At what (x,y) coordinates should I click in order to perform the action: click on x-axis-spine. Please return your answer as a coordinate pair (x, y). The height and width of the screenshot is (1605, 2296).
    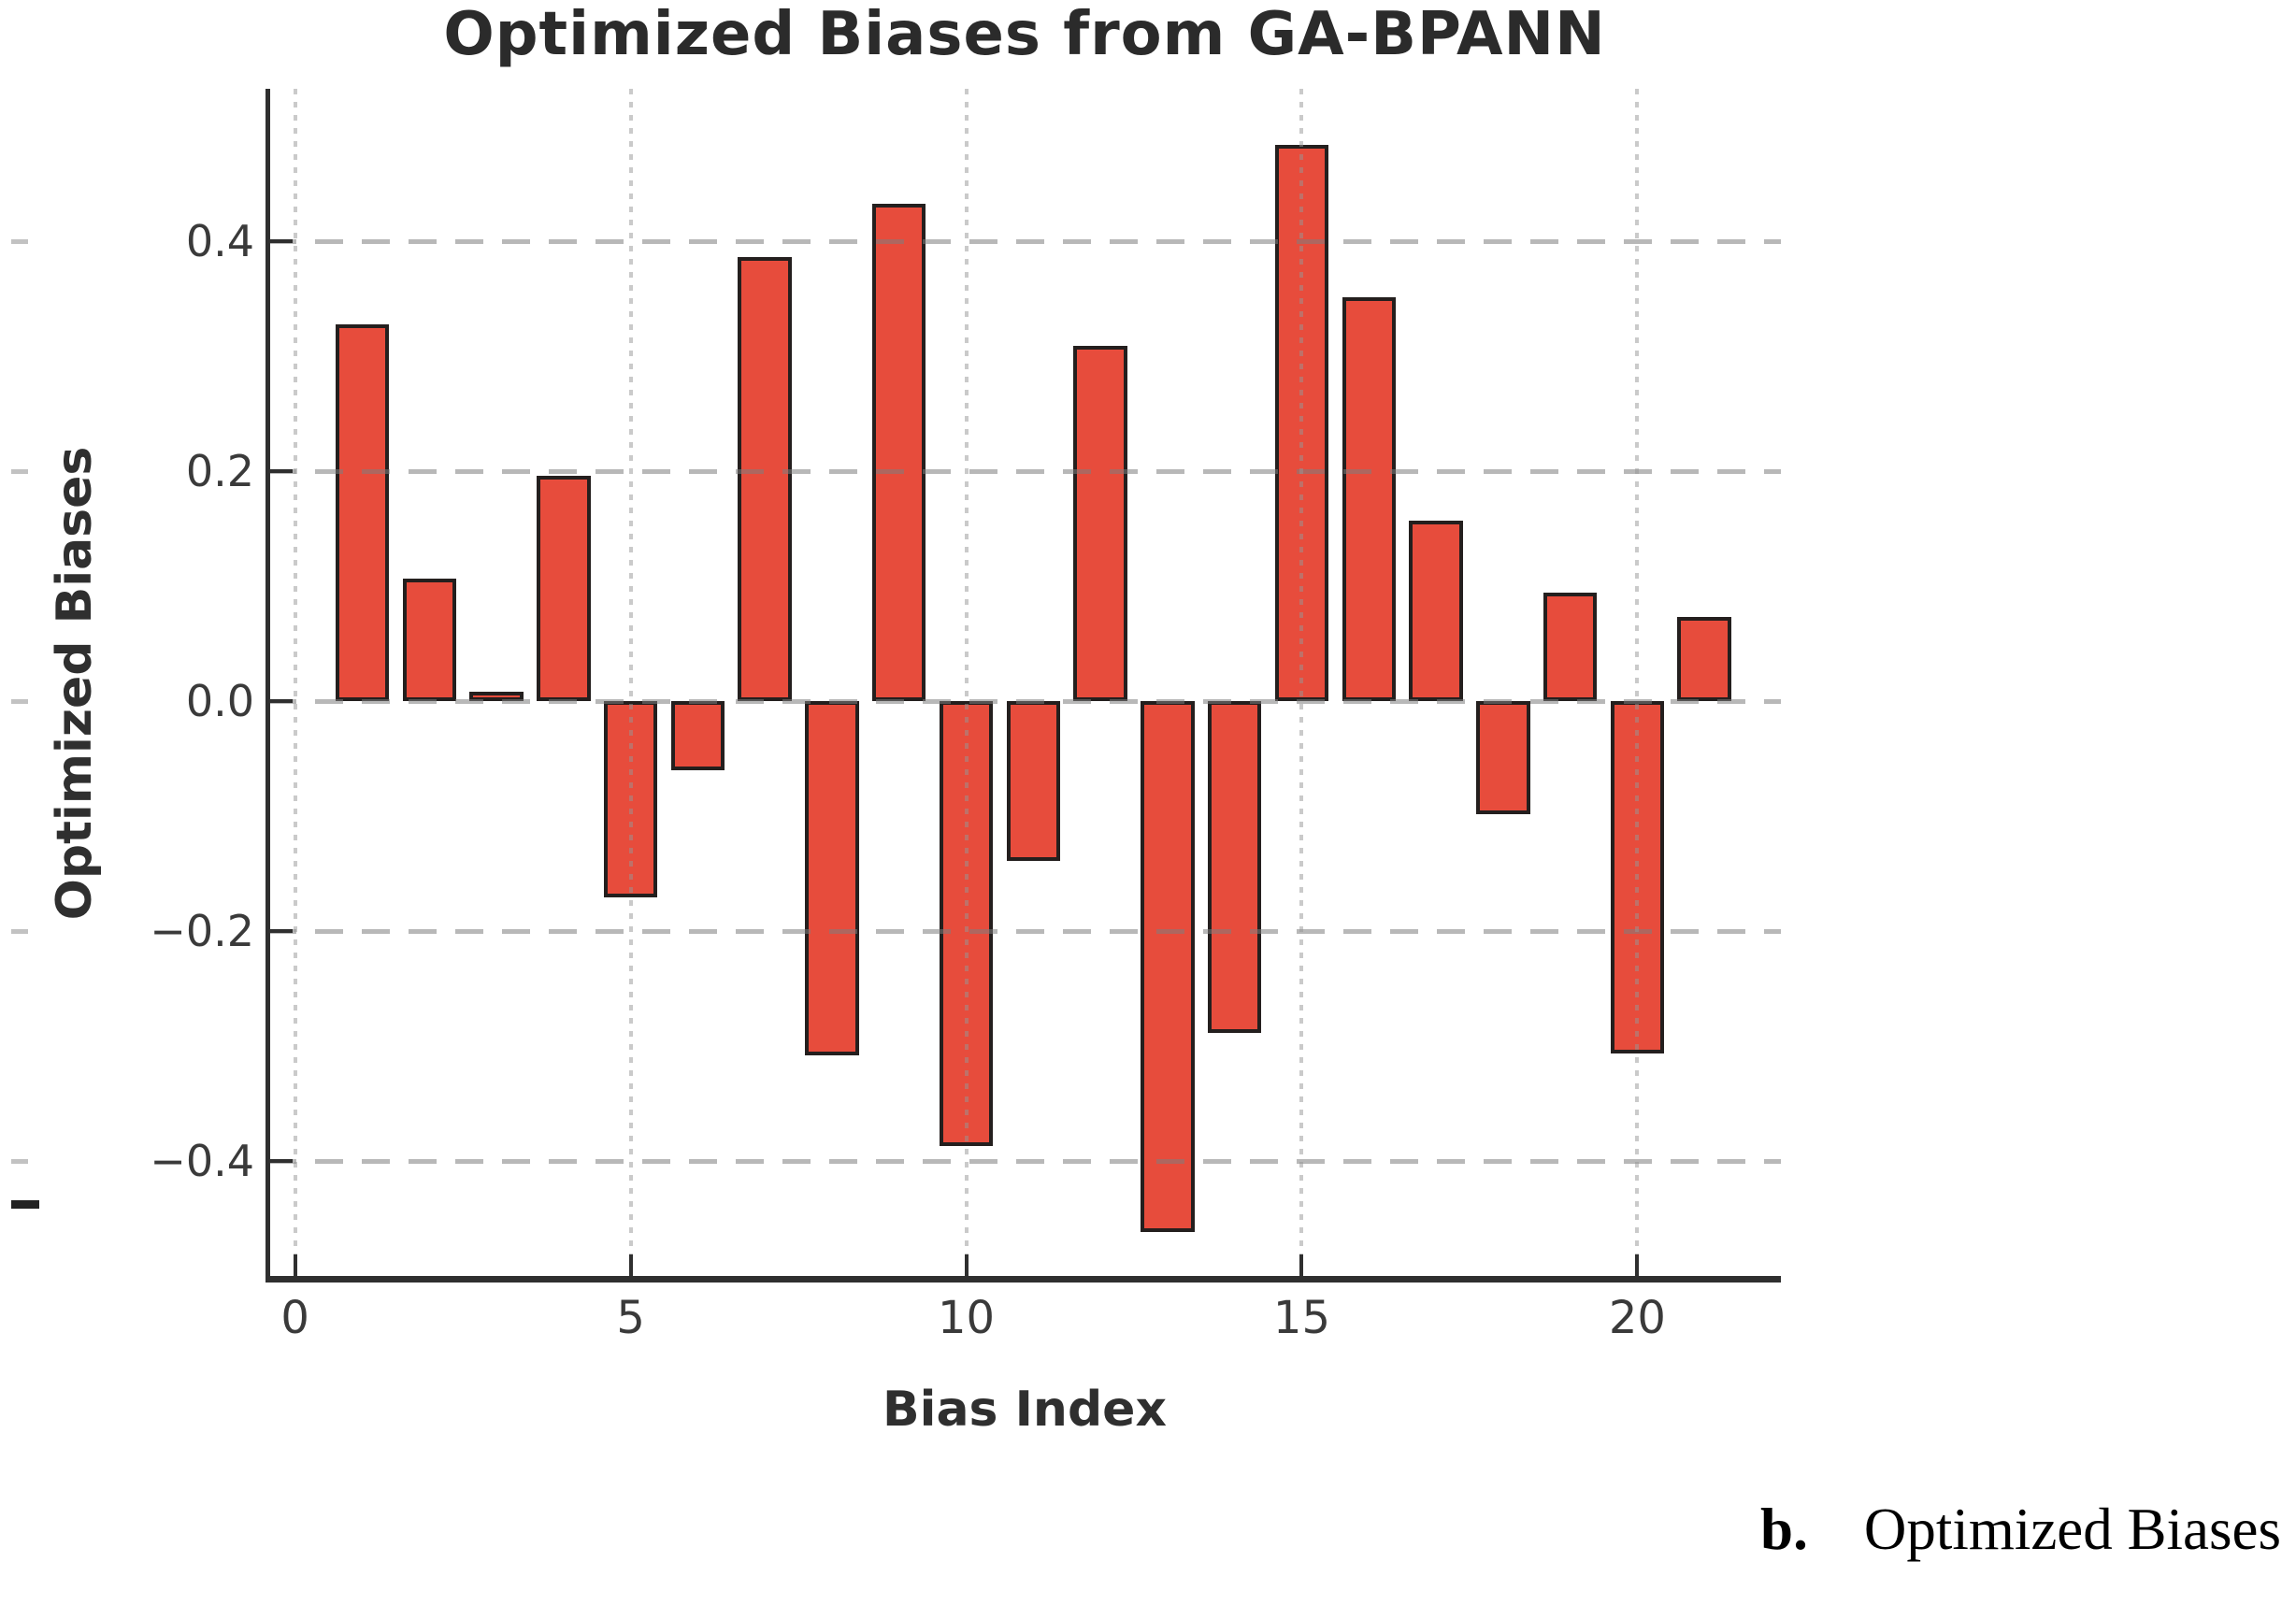
    Looking at the image, I should click on (1023, 1279).